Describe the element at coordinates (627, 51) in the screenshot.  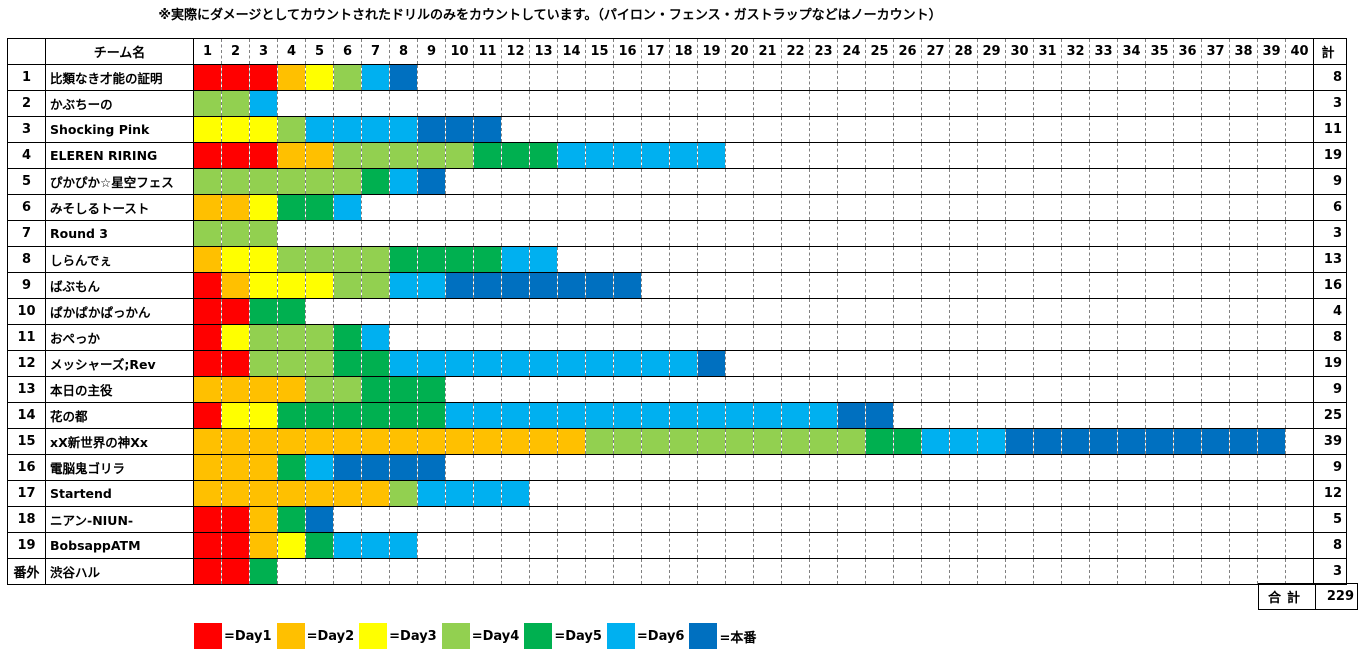
I see `header-col-16: 16` at that location.